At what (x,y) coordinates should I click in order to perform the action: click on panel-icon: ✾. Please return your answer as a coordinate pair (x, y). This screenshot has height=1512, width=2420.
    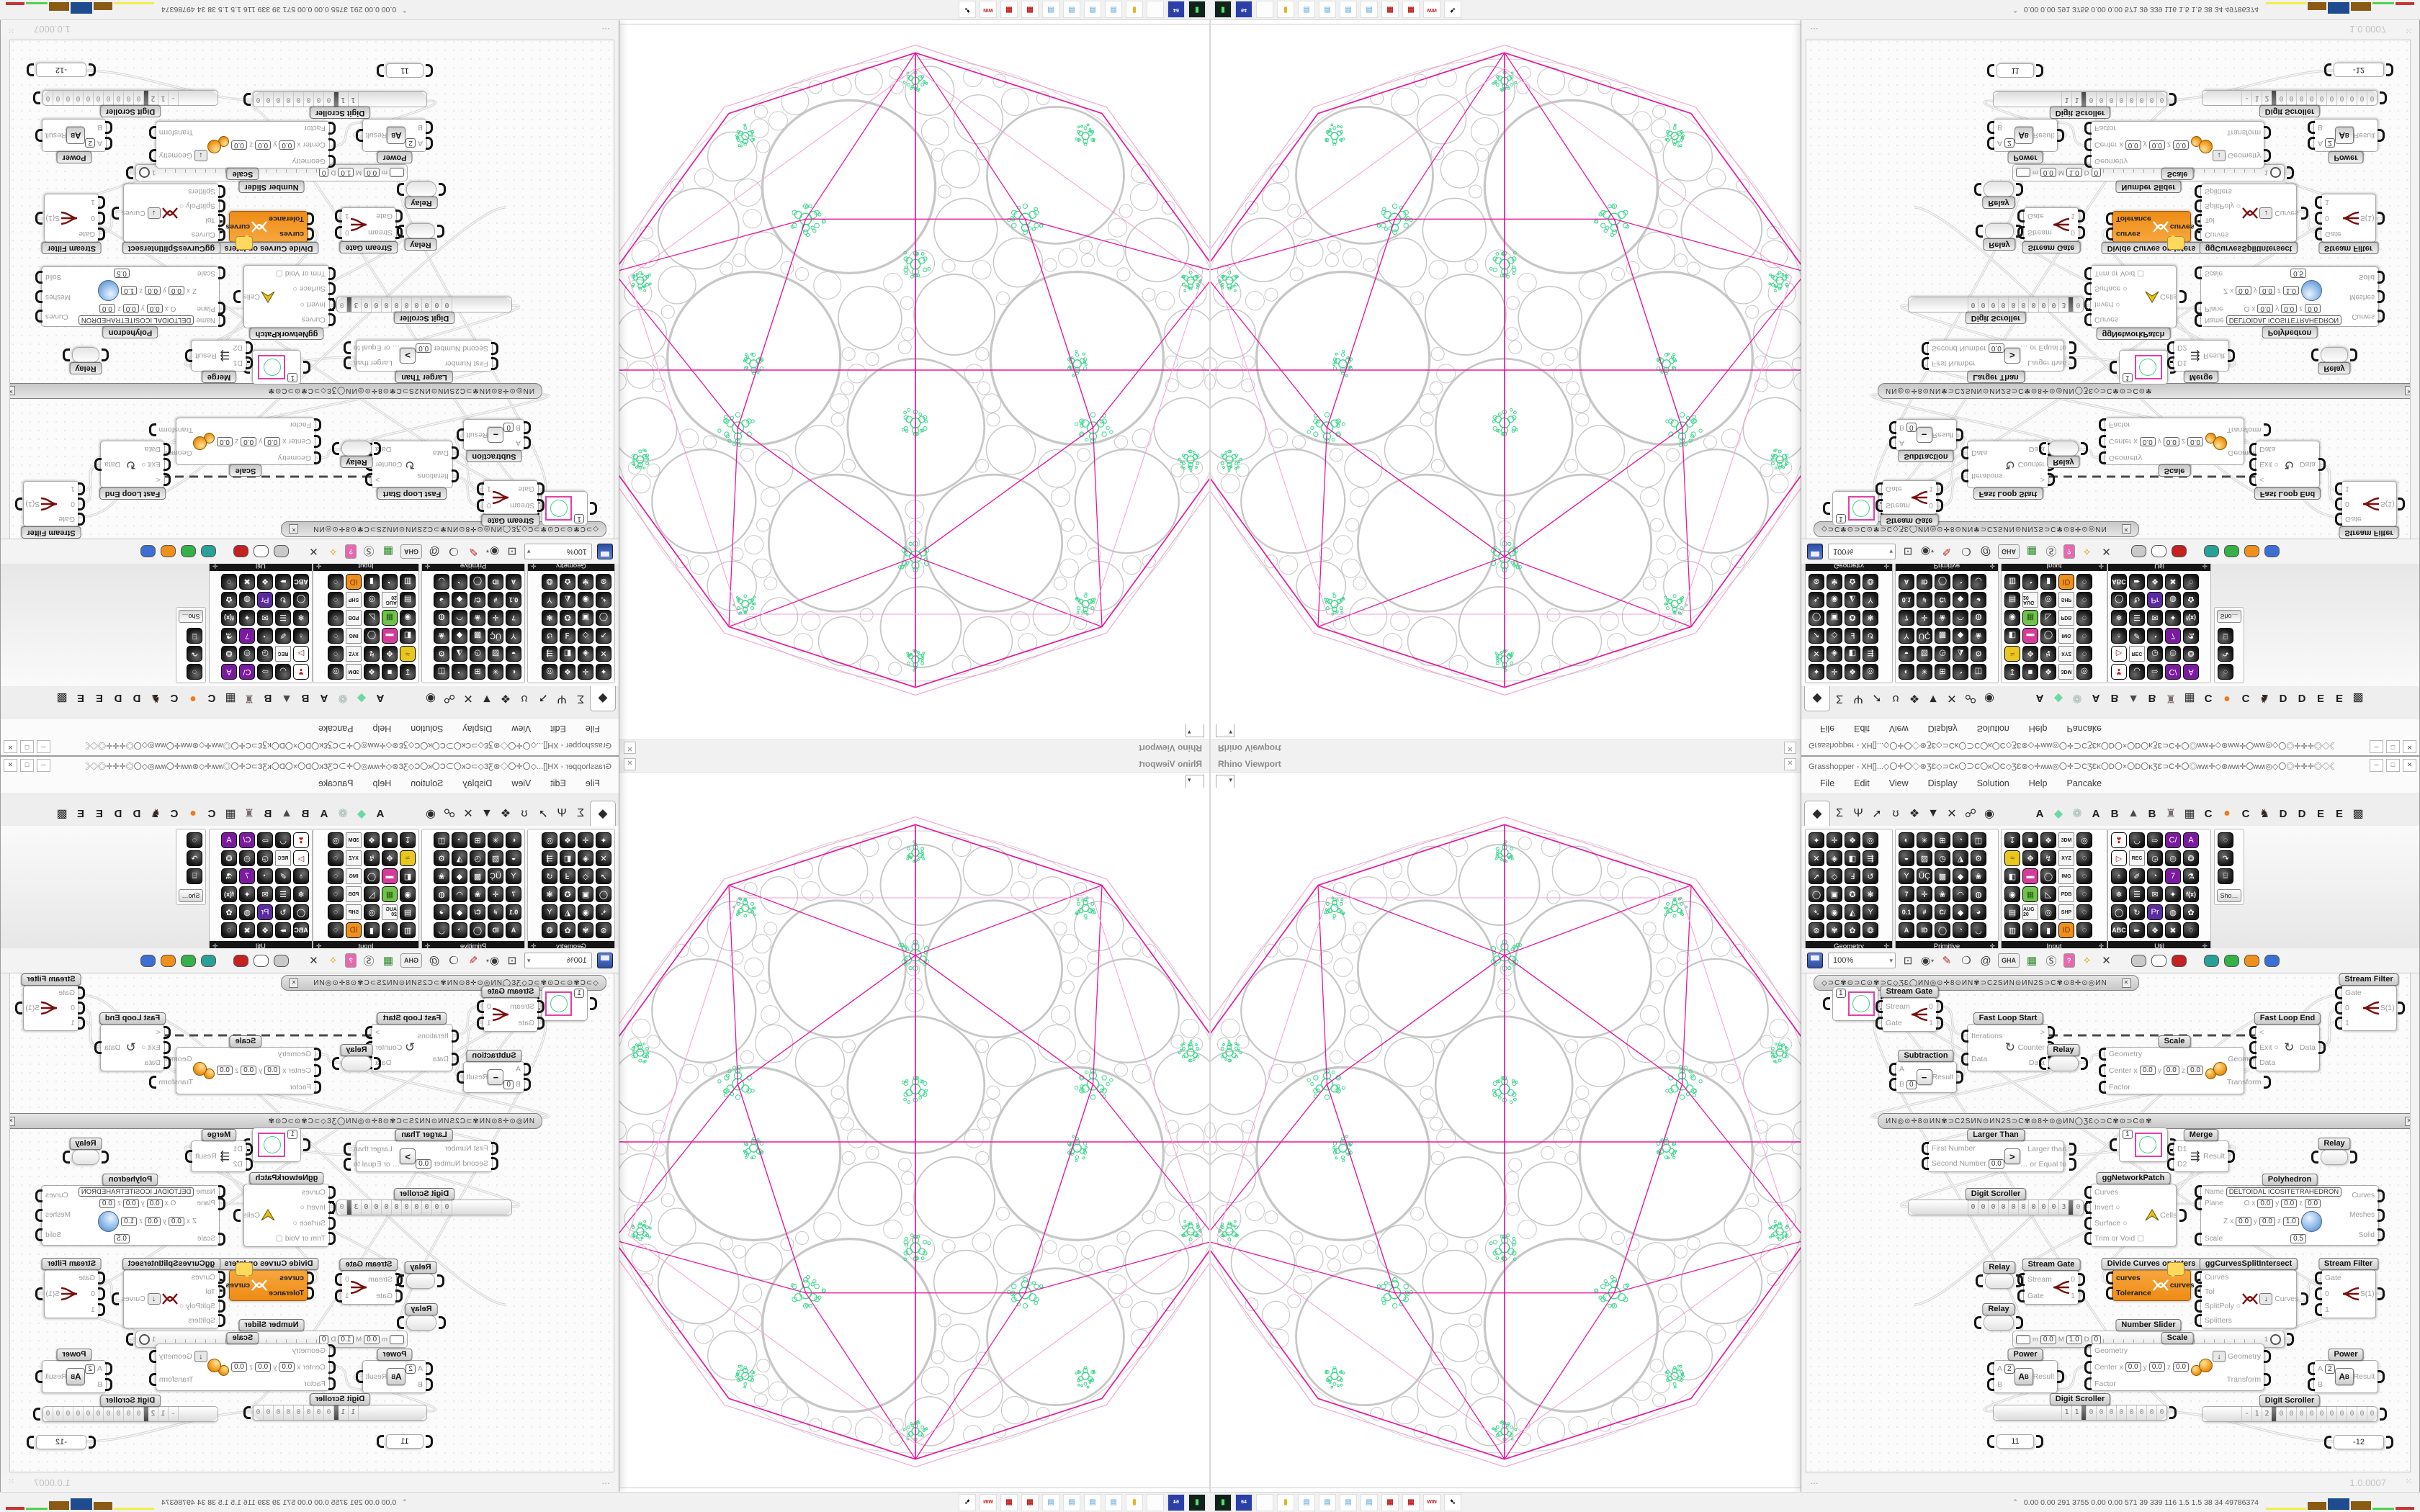
    Looking at the image, I should click on (585, 930).